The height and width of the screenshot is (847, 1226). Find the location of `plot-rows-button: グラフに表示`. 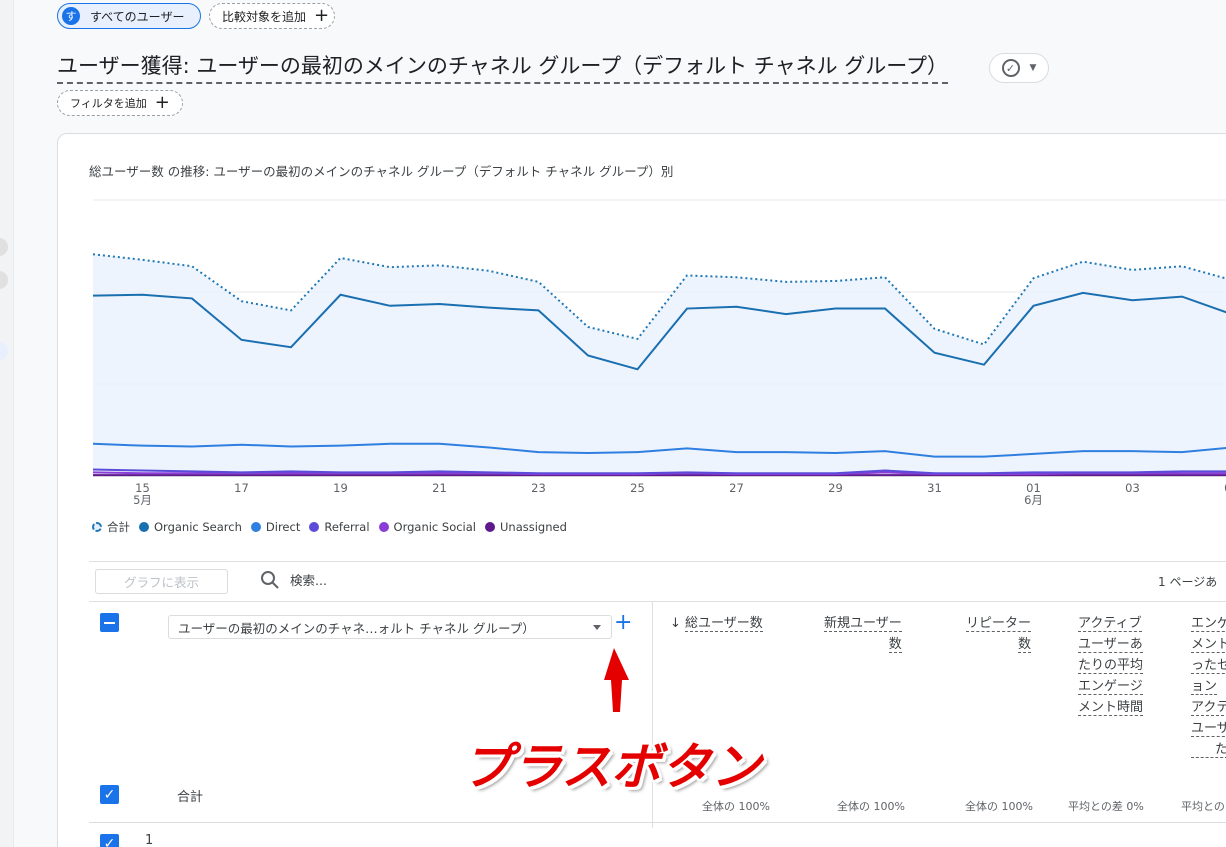

plot-rows-button: グラフに表示 is located at coordinates (161, 581).